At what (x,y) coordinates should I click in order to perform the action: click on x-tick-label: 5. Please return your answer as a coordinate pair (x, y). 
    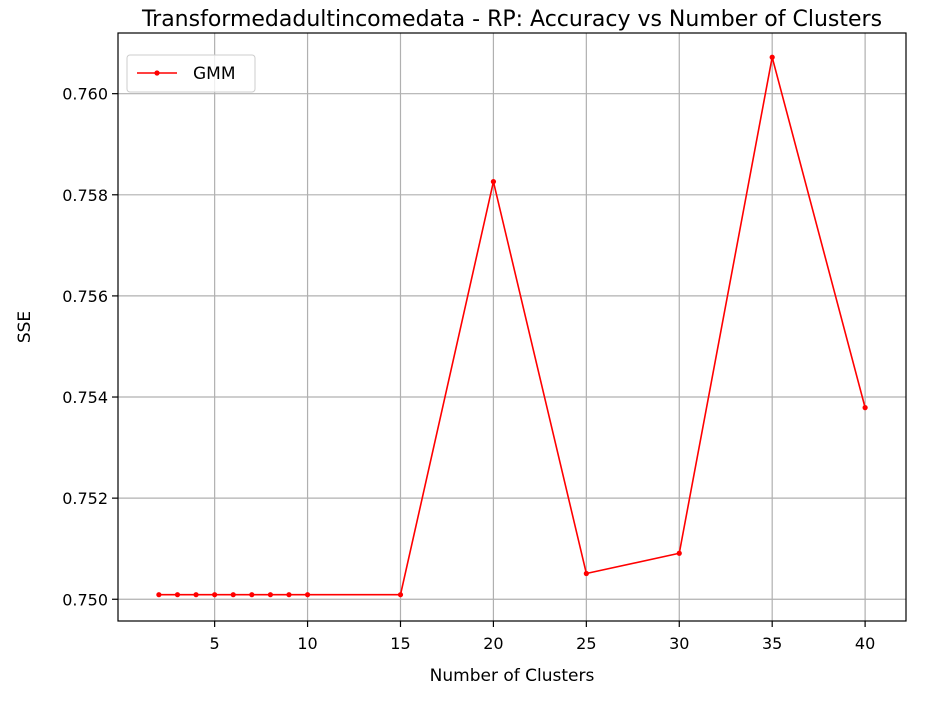
    Looking at the image, I should click on (215, 643).